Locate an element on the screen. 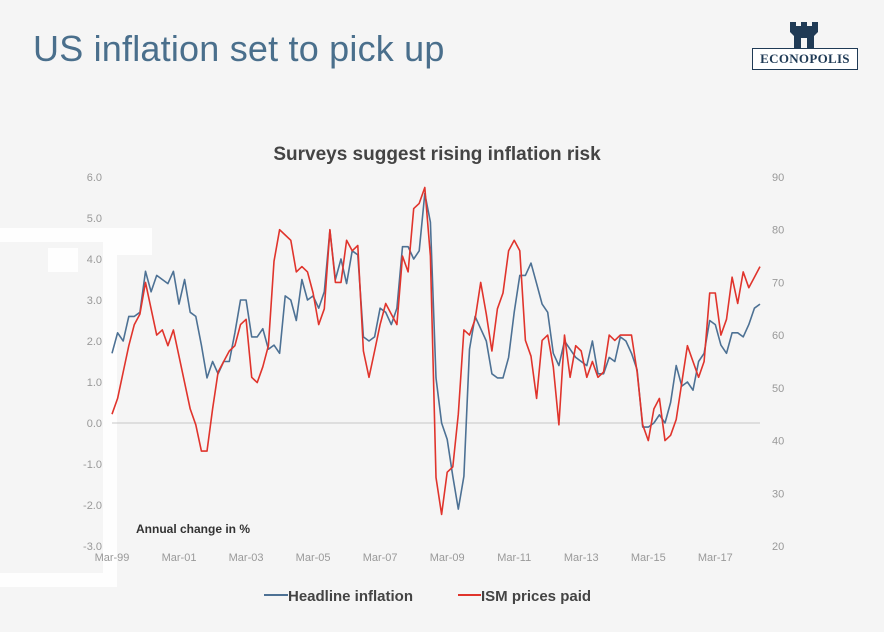  legend-label-headline: Headline inflation is located at coordinates (350, 596).